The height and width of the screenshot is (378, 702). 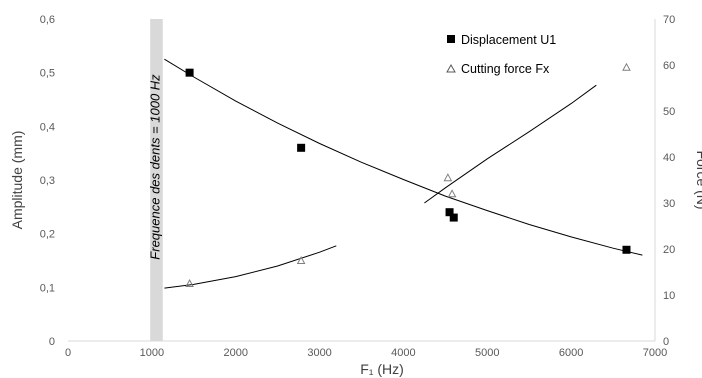 What do you see at coordinates (571, 353) in the screenshot?
I see `x-tick-label: 6000` at bounding box center [571, 353].